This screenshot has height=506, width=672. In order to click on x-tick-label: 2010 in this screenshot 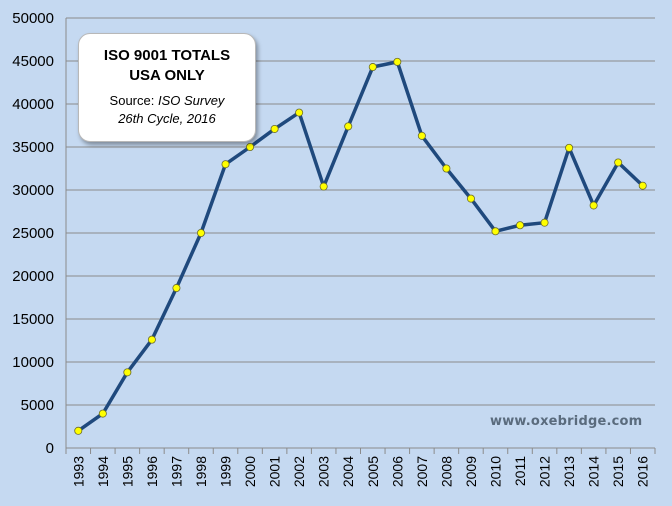, I will do `click(495, 471)`.